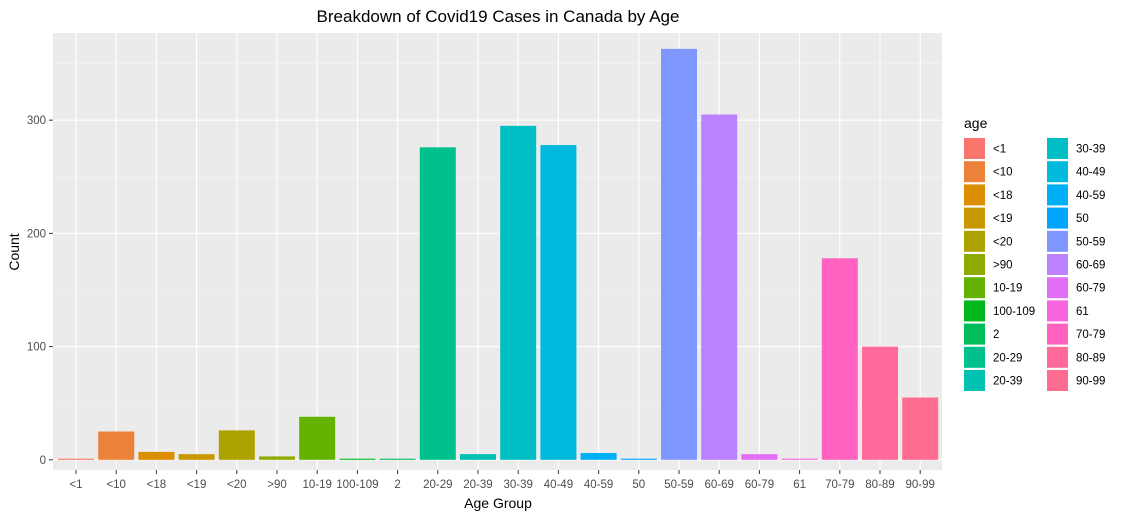 The width and height of the screenshot is (1125, 518). I want to click on legend-label: <10, so click(1003, 173).